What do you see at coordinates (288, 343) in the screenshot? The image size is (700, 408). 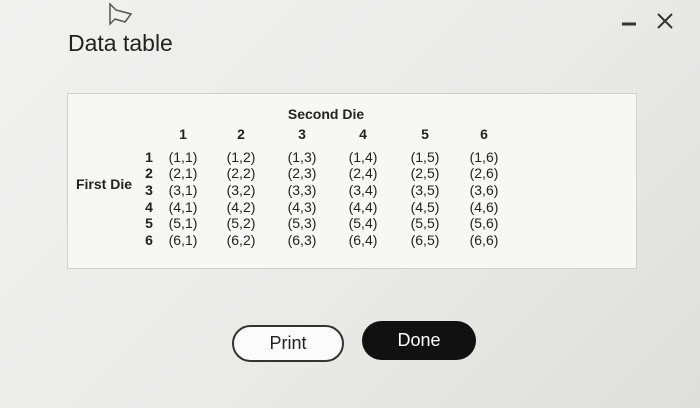 I see `print-button: Print` at bounding box center [288, 343].